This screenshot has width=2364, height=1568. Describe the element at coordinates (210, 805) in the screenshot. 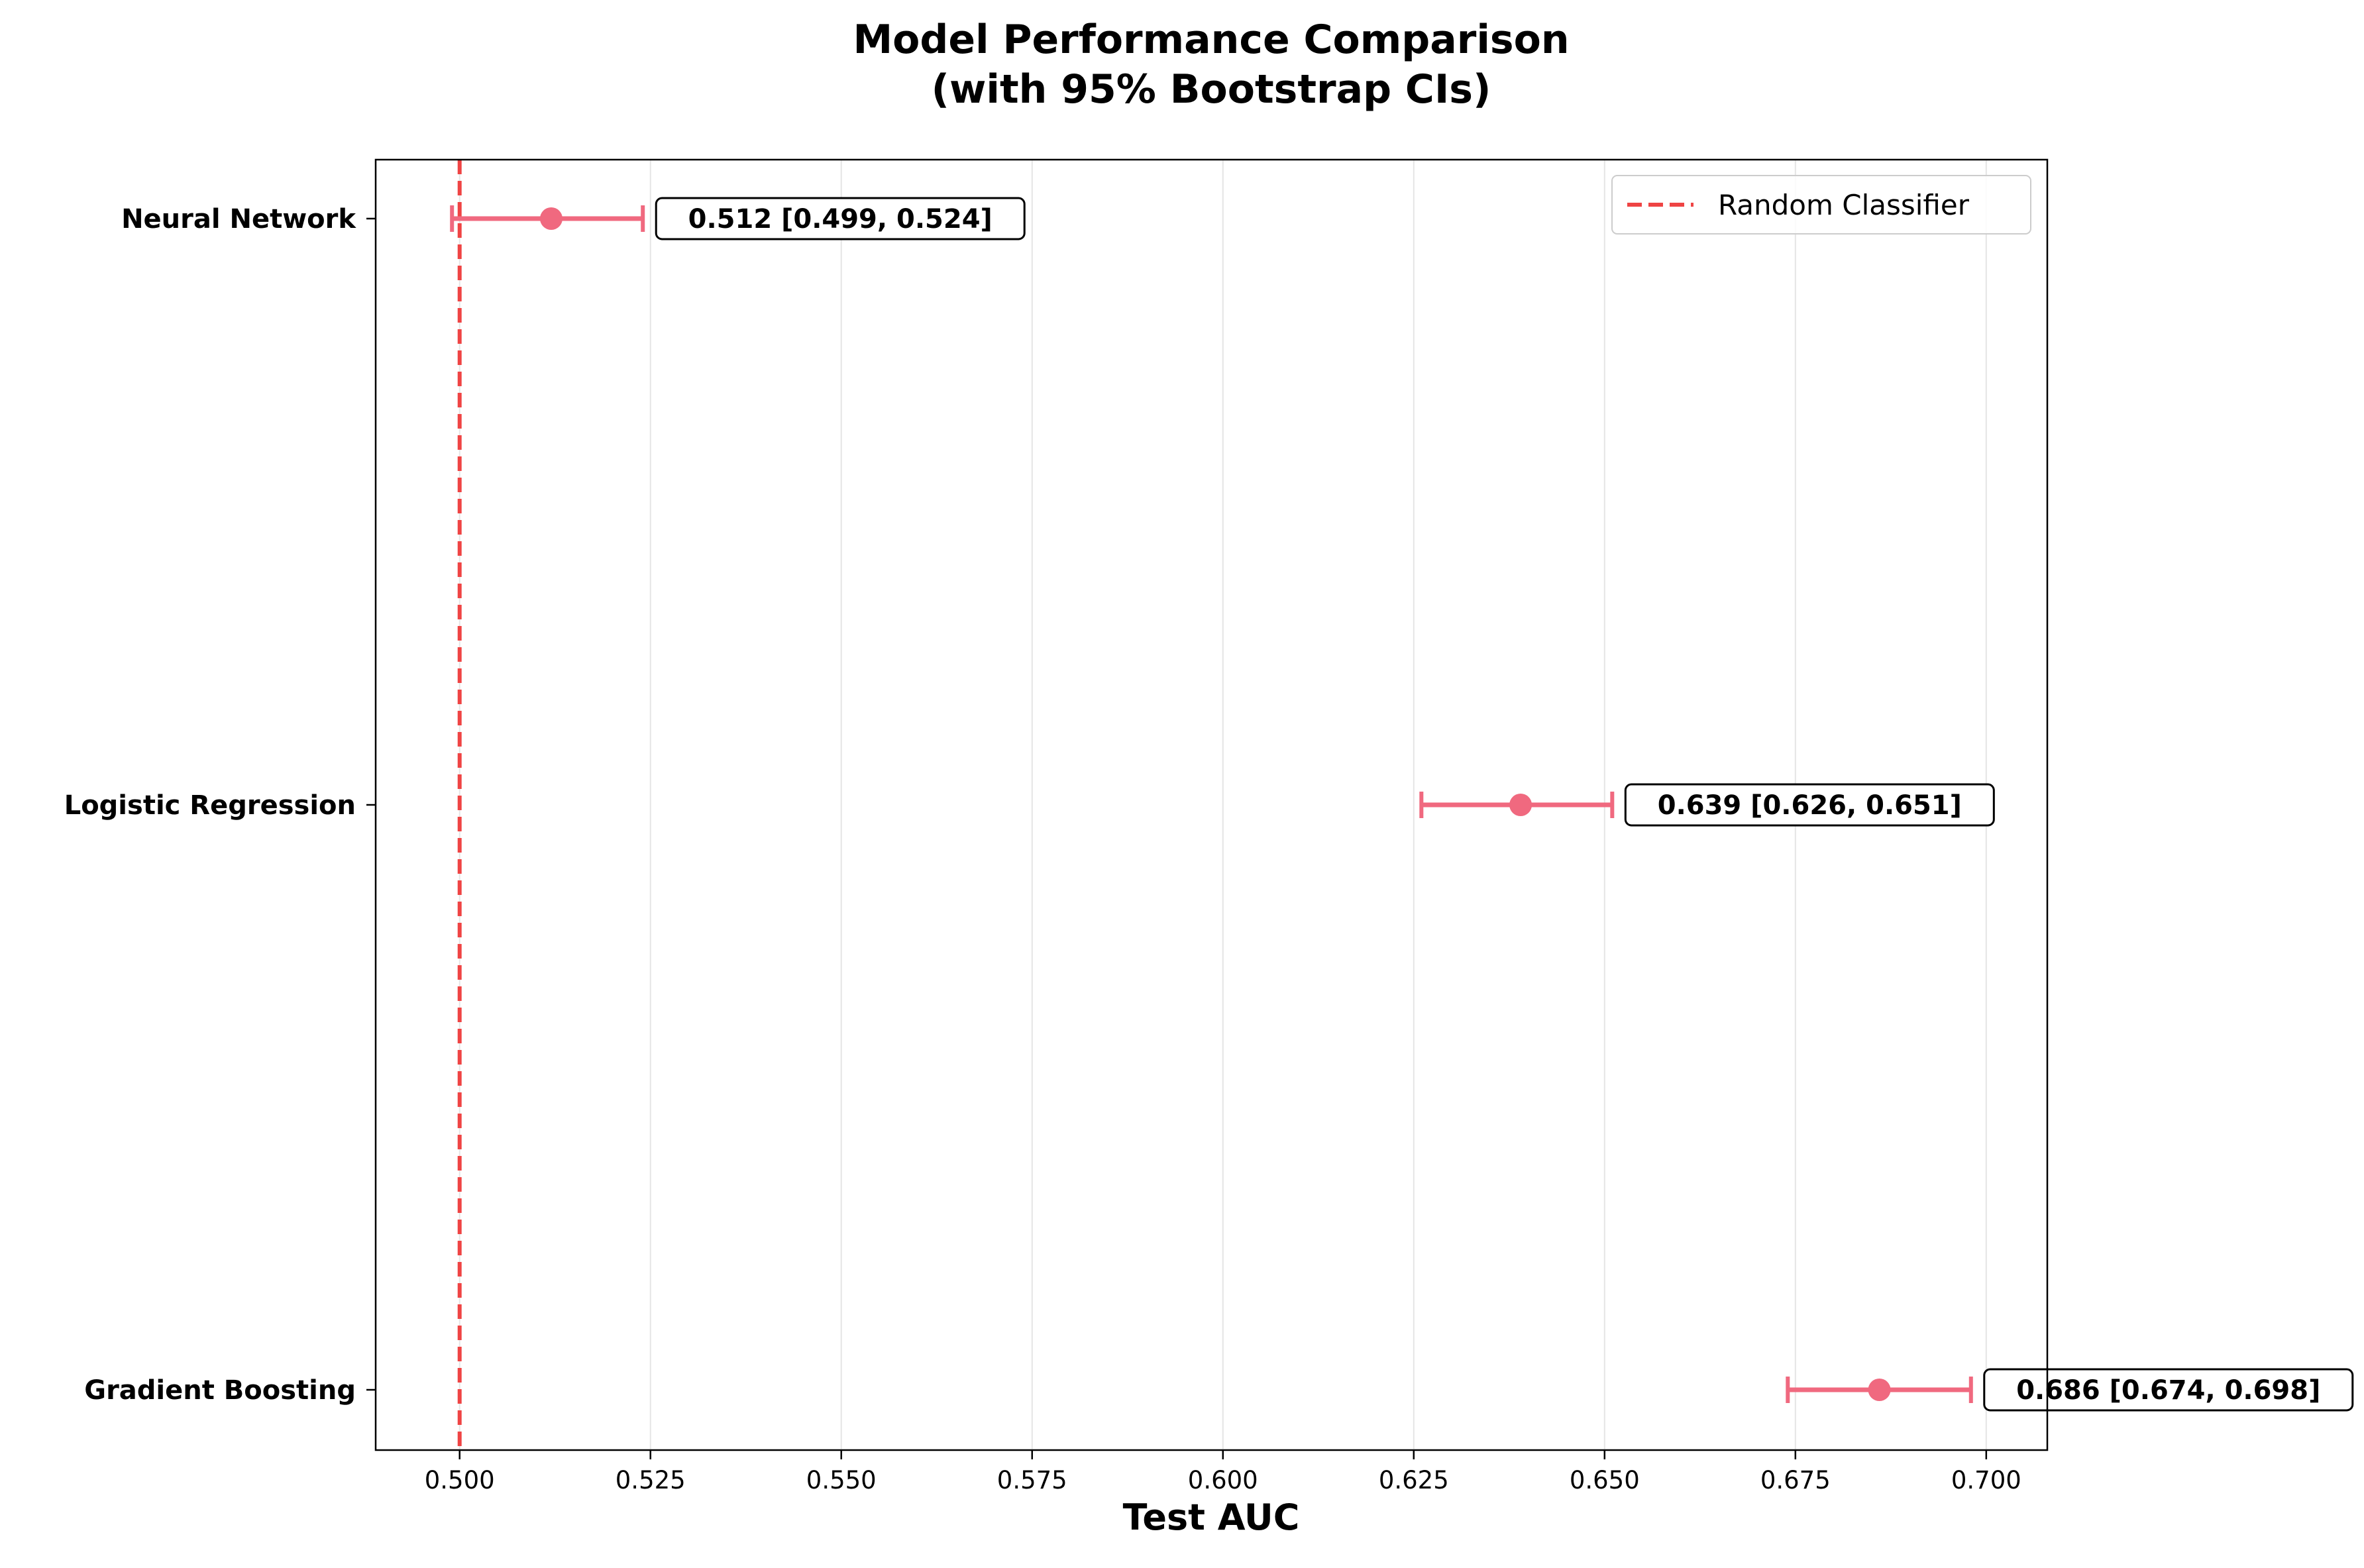

I see `y-tick-label: Logistic Regression` at that location.